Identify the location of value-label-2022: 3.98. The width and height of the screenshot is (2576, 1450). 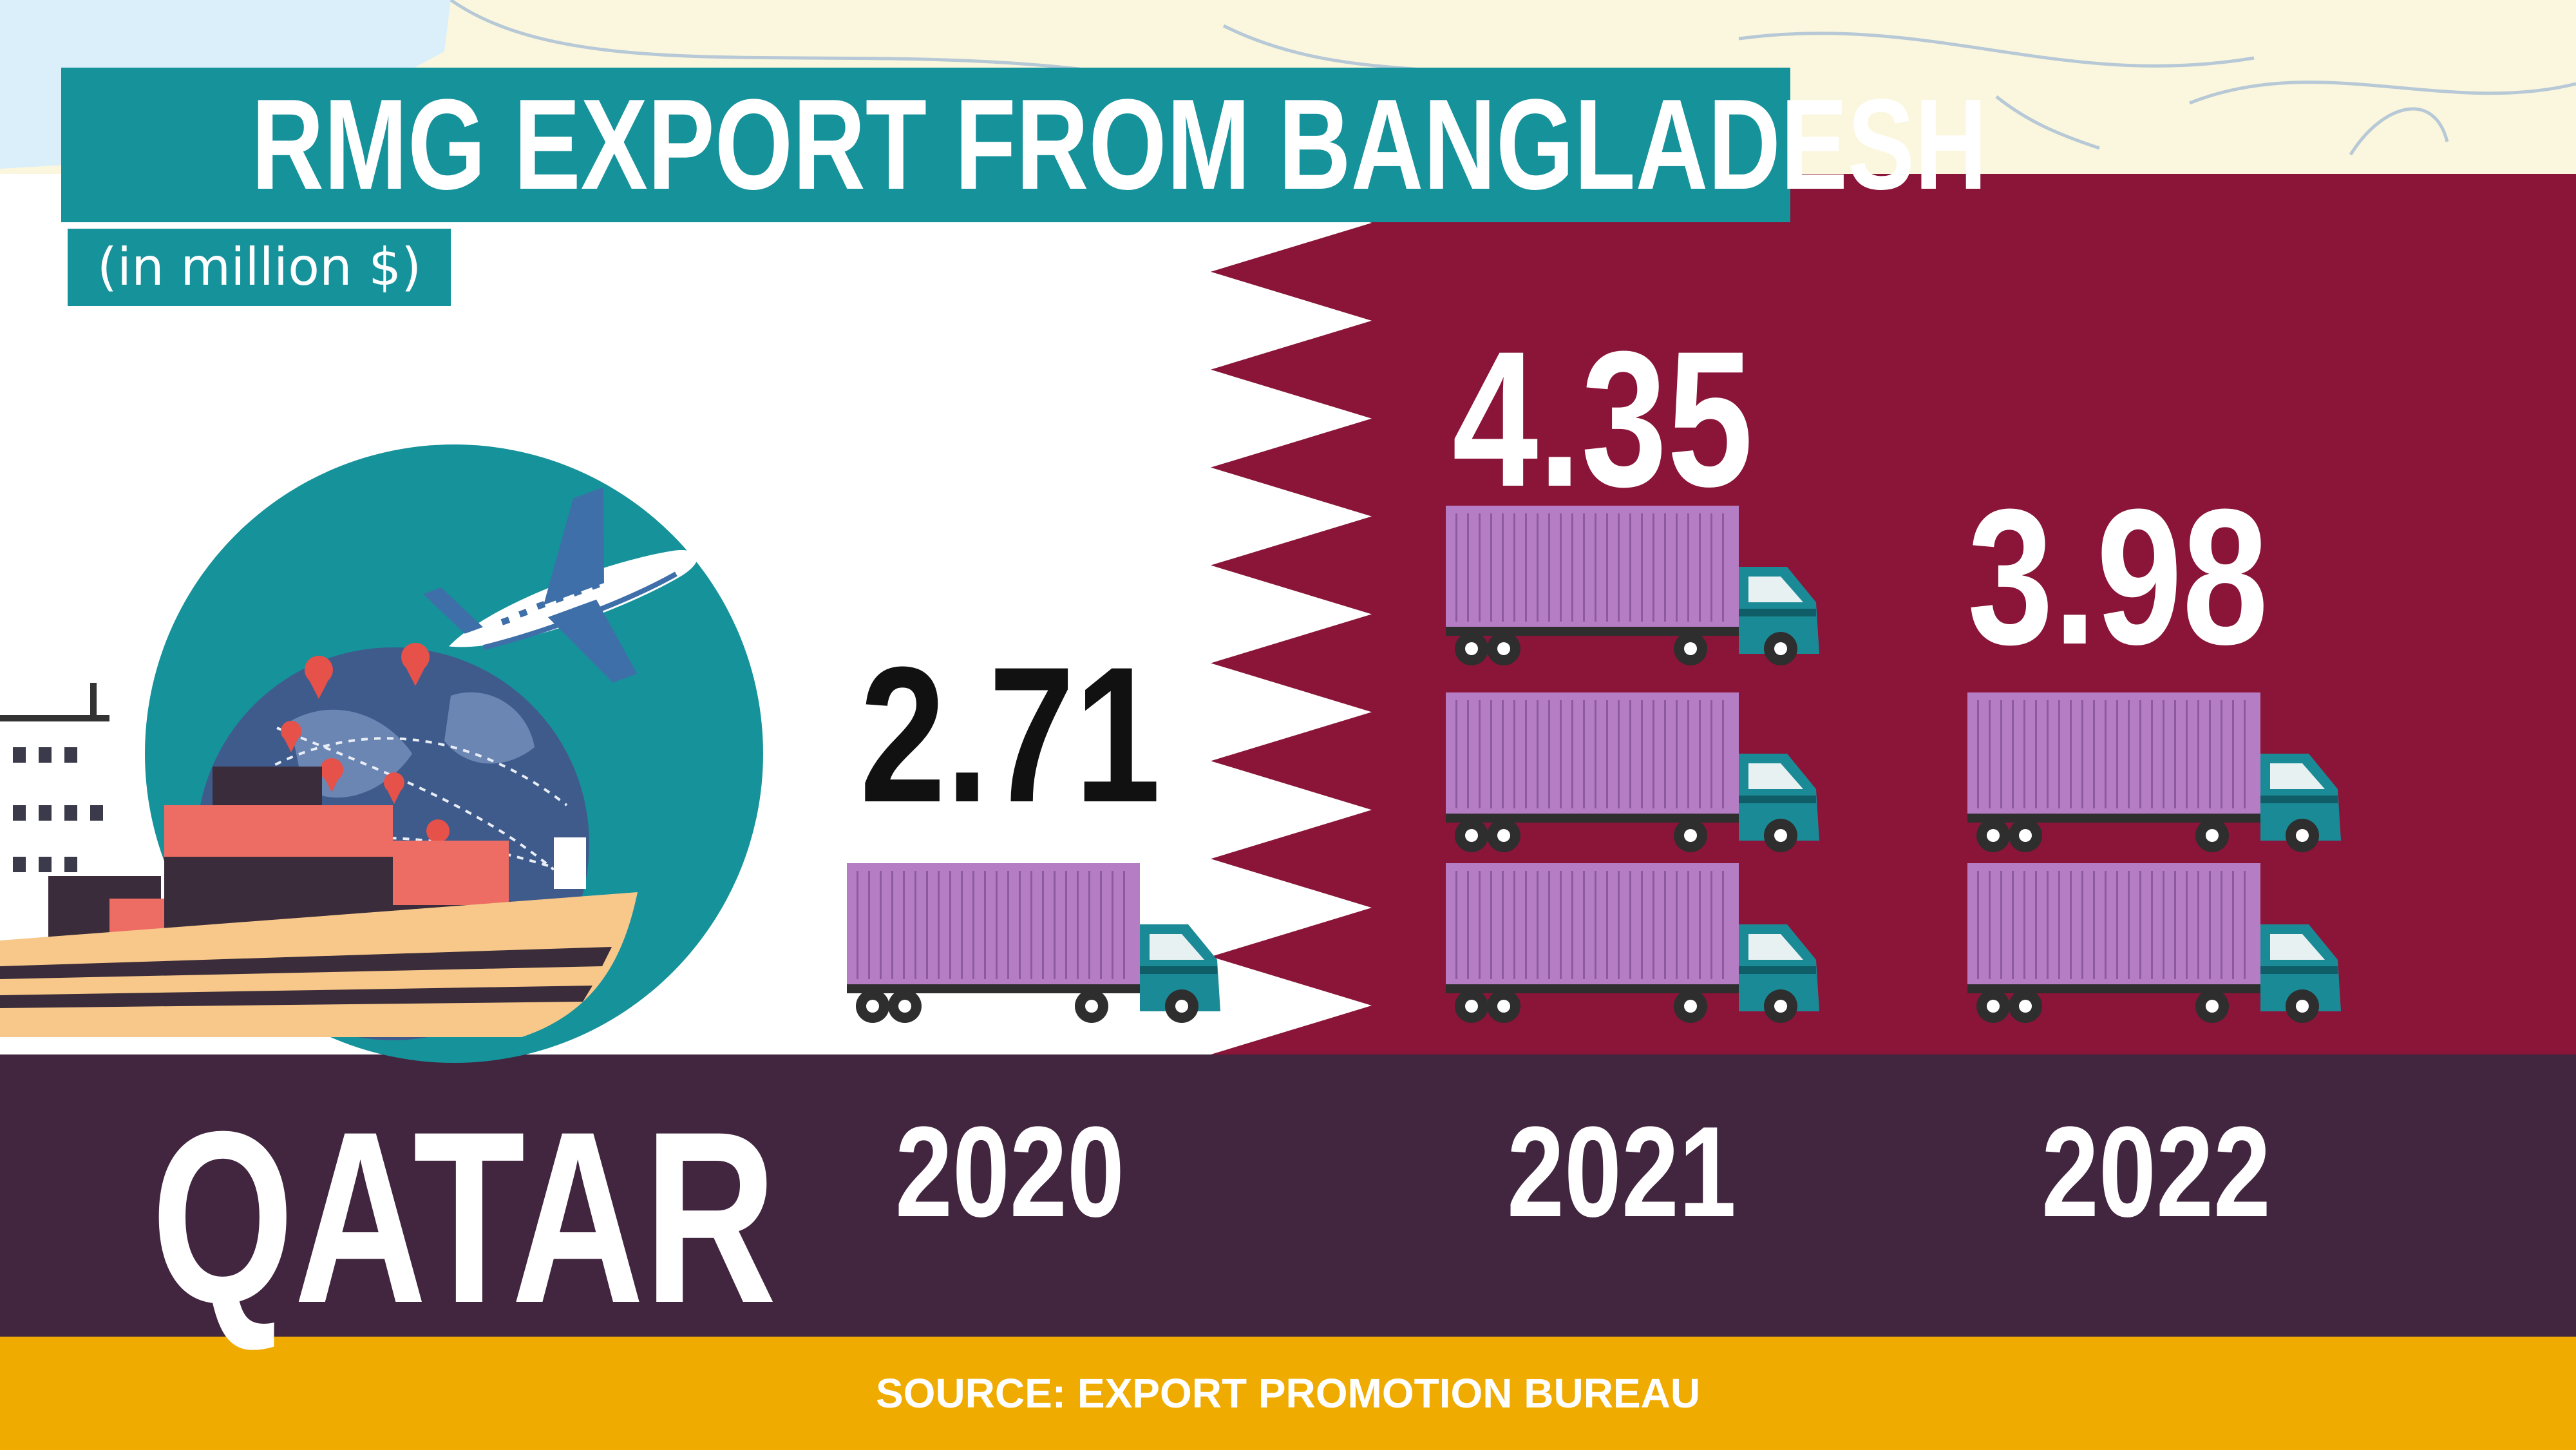
(2118, 576).